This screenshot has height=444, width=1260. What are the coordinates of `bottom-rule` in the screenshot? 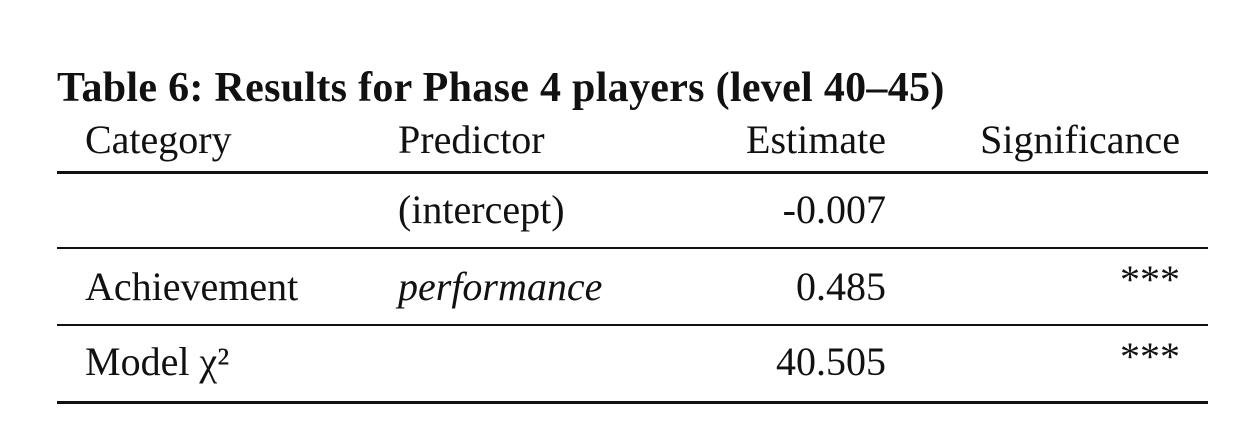 It's located at (632, 402).